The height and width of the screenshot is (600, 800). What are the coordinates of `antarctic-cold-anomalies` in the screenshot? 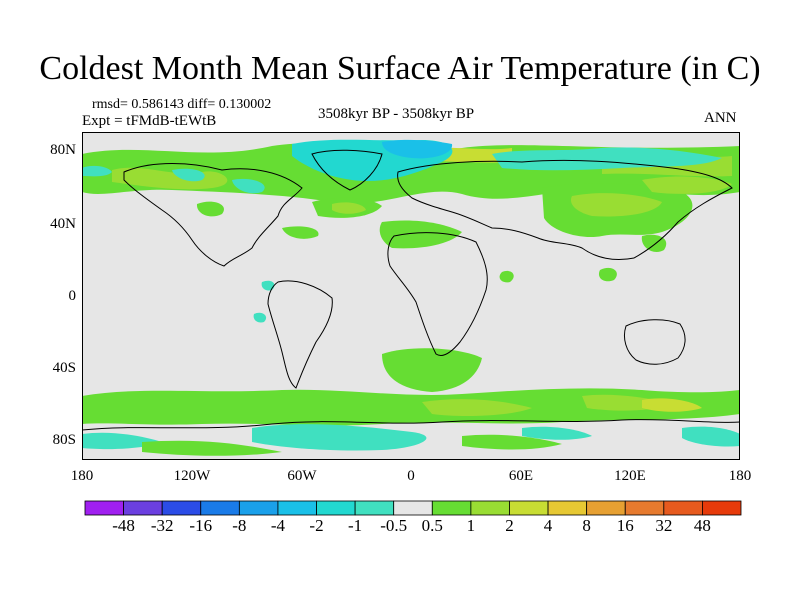 It's located at (411, 440).